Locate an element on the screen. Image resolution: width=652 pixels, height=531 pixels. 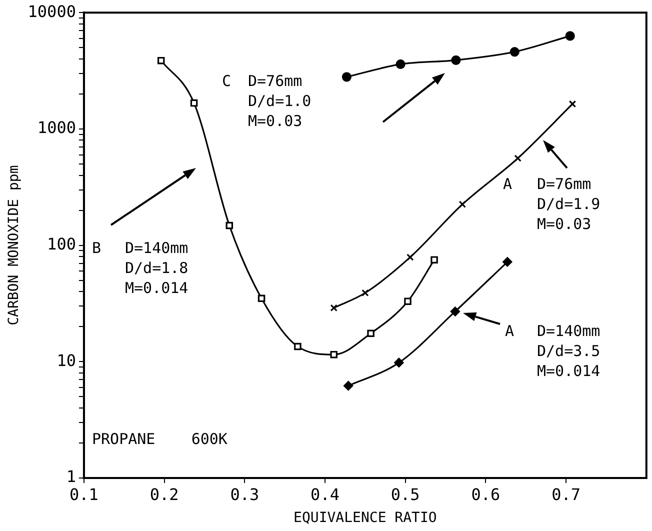
annotation: D=76mm D/d=1.9 M=0.03 is located at coordinates (568, 203).